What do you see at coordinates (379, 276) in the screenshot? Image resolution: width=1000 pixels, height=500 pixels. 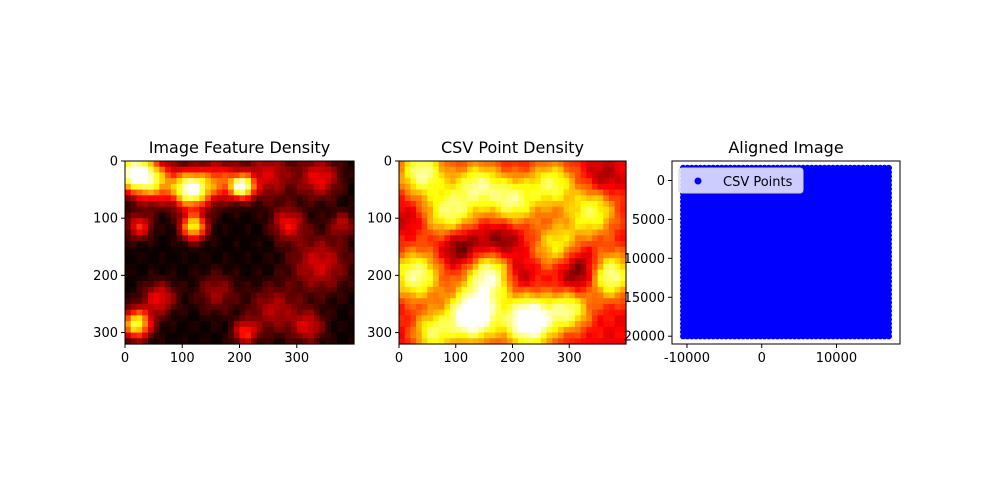 I see `panel2-ytick-label: 200` at bounding box center [379, 276].